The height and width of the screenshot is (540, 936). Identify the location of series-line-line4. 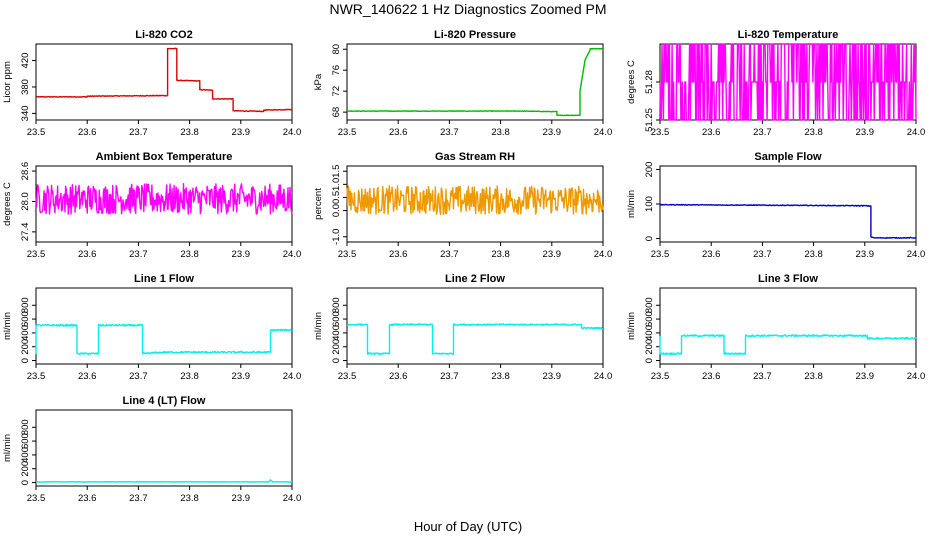
(164, 481).